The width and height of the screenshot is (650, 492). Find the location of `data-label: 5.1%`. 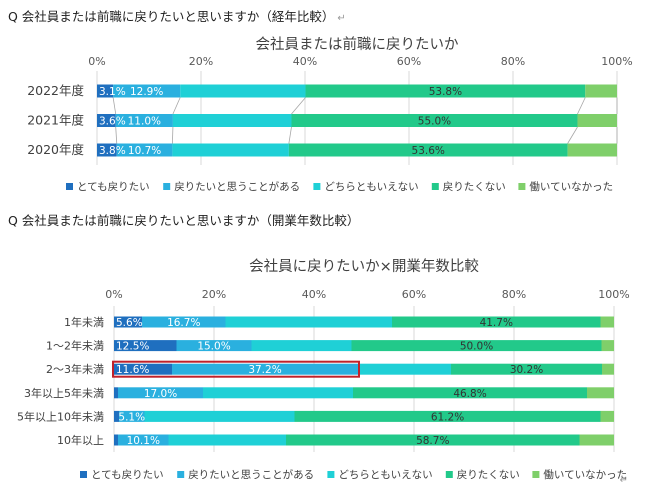

data-label: 5.1% is located at coordinates (131, 417).